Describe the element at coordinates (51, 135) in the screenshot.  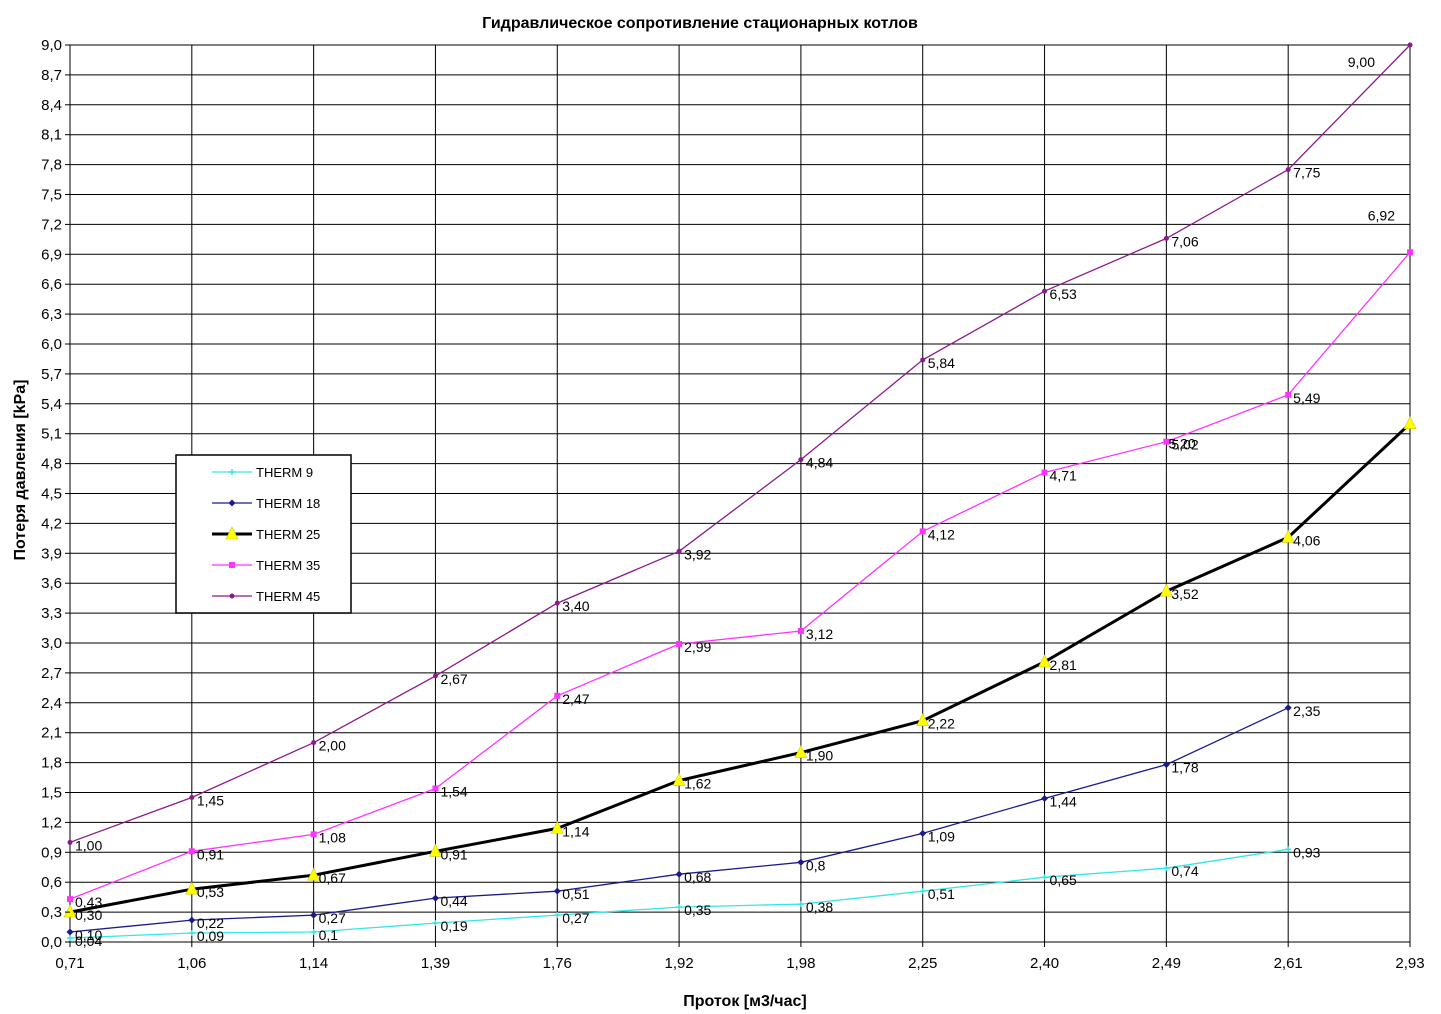
I see `y-tick-label: 8,1` at that location.